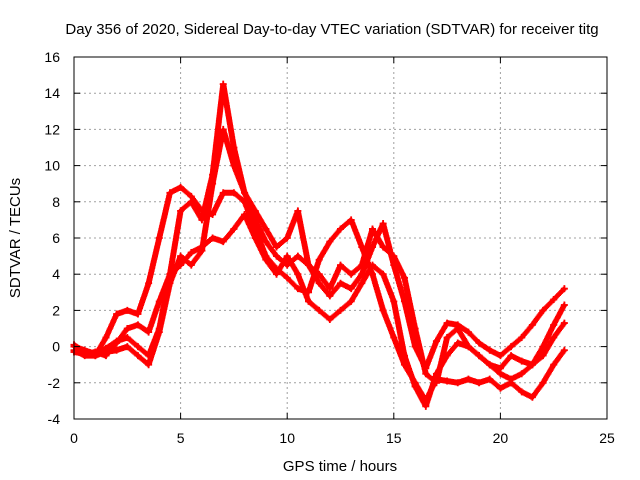 The width and height of the screenshot is (640, 480). What do you see at coordinates (501, 438) in the screenshot?
I see `x-tick-label: 20` at bounding box center [501, 438].